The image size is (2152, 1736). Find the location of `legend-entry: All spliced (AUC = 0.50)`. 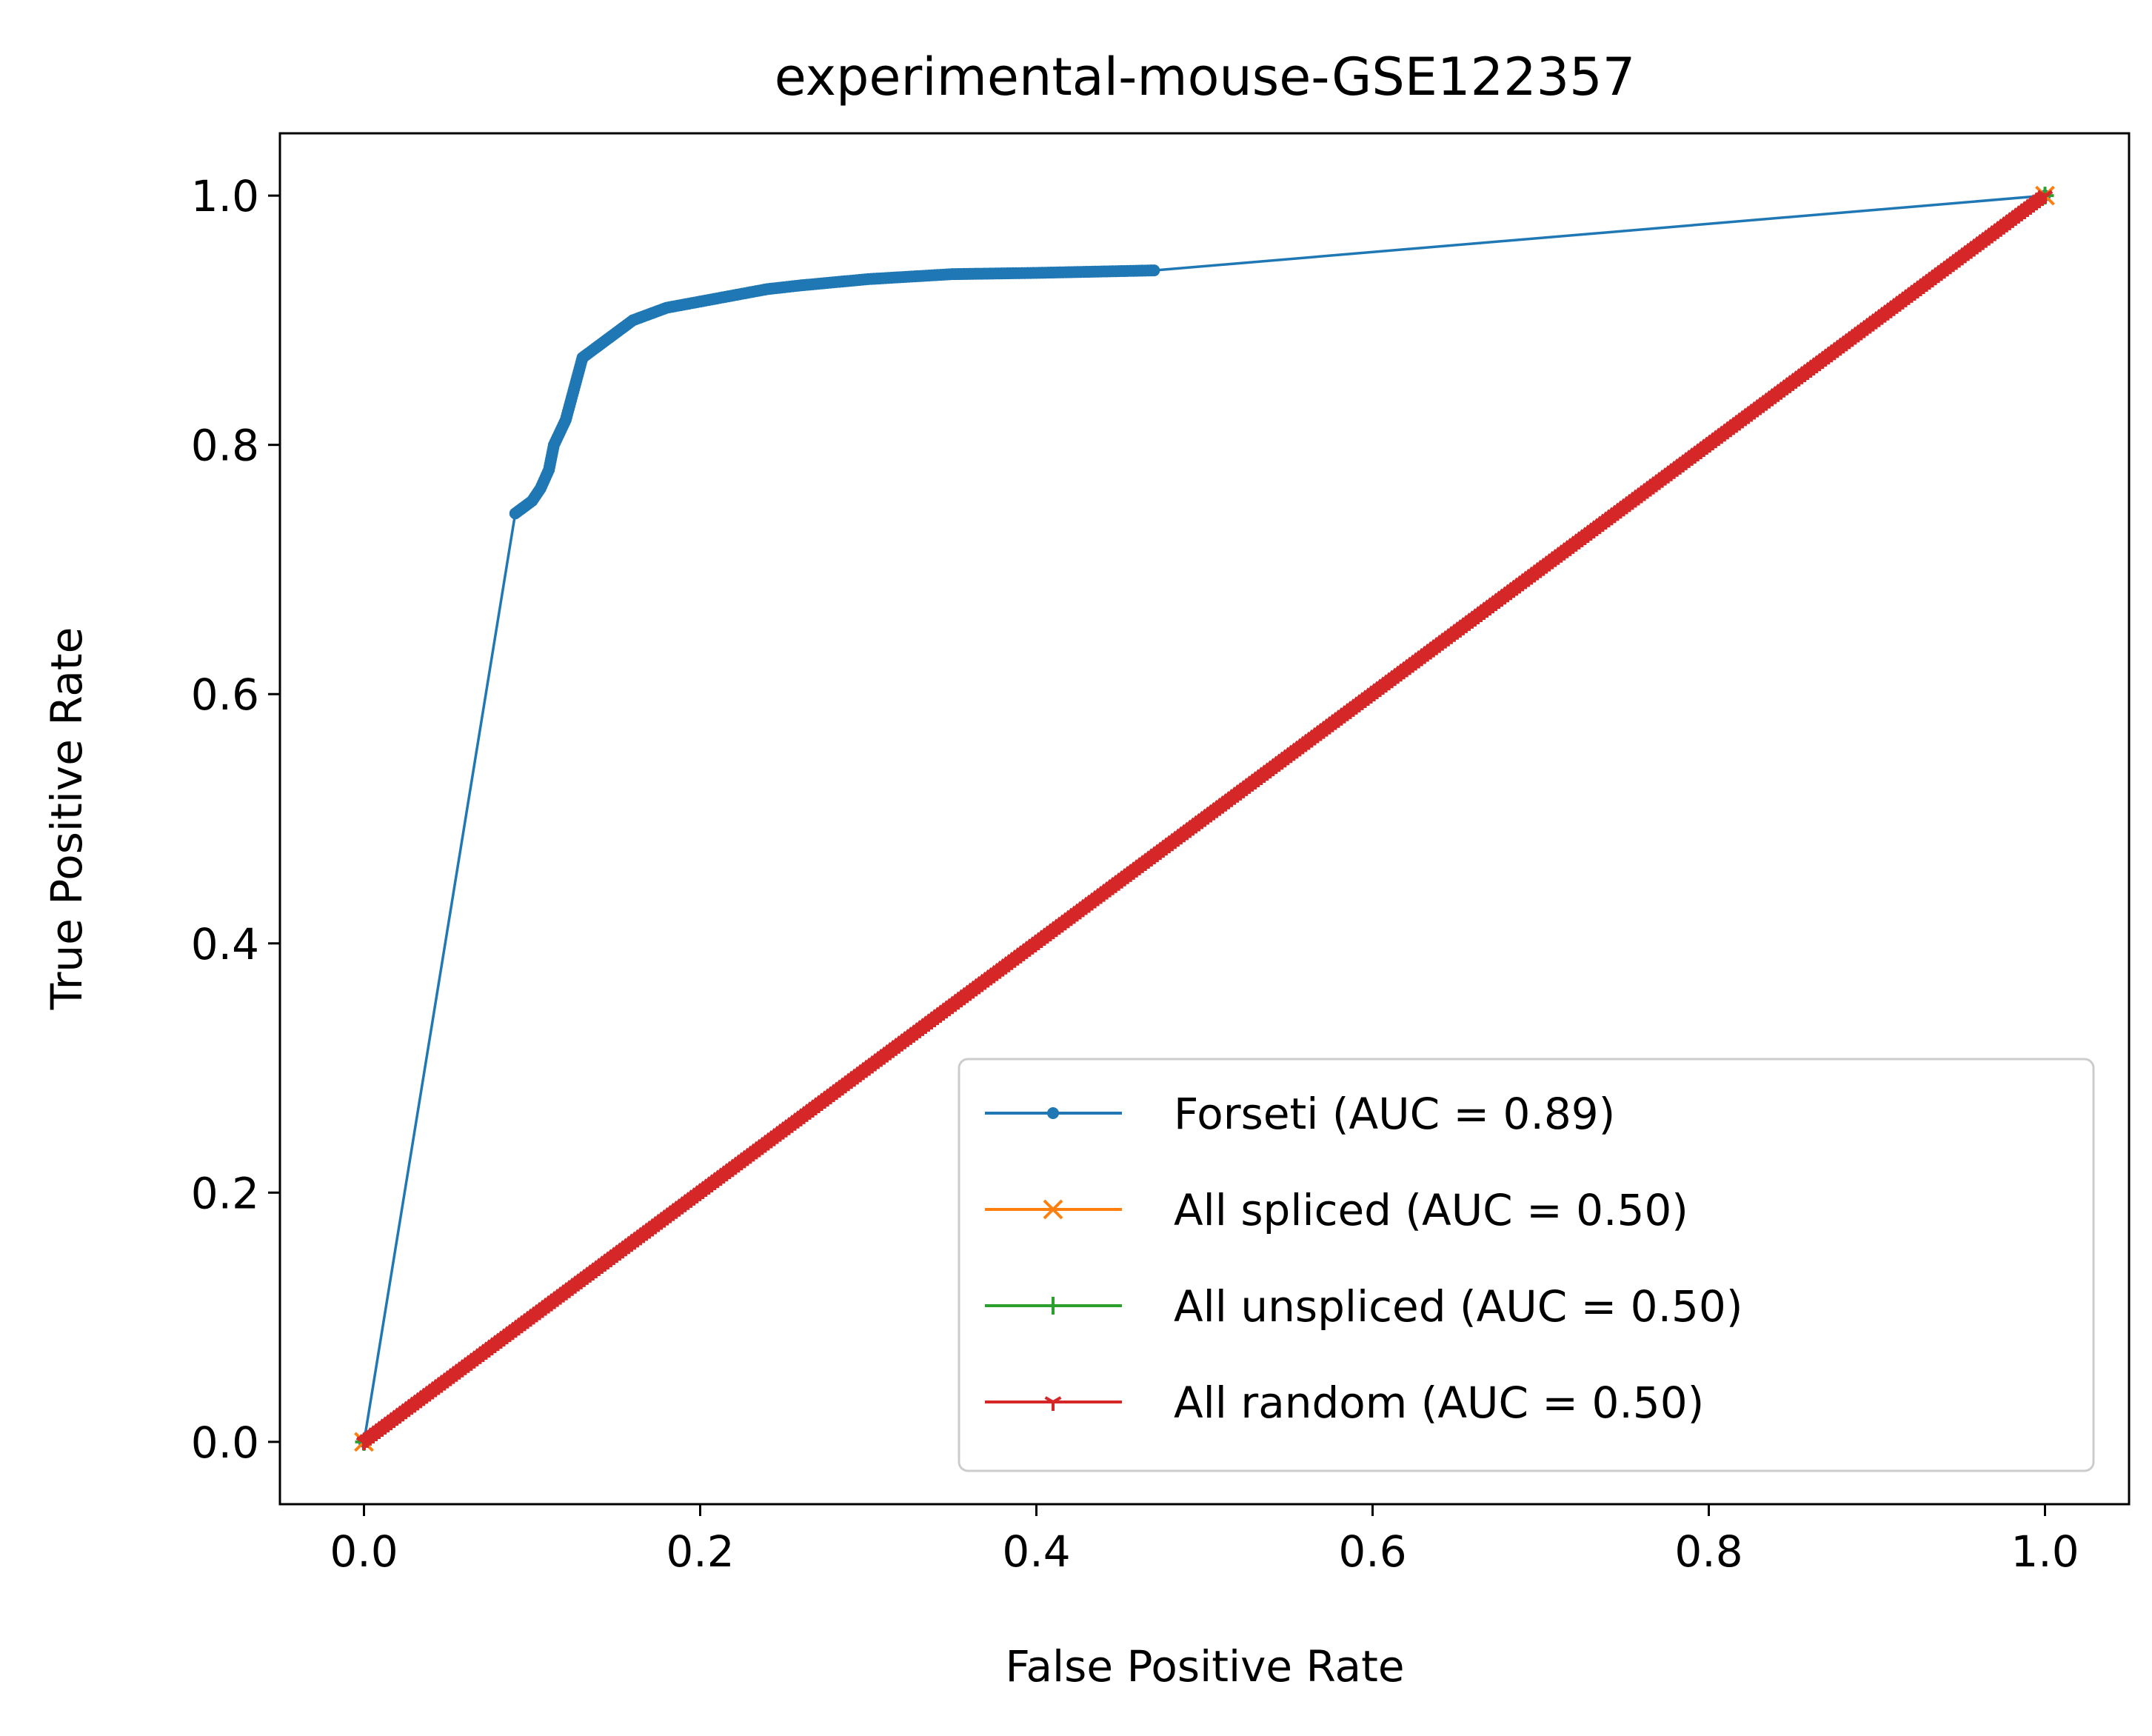

legend-entry: All spliced (AUC = 0.50) is located at coordinates (1336, 1210).